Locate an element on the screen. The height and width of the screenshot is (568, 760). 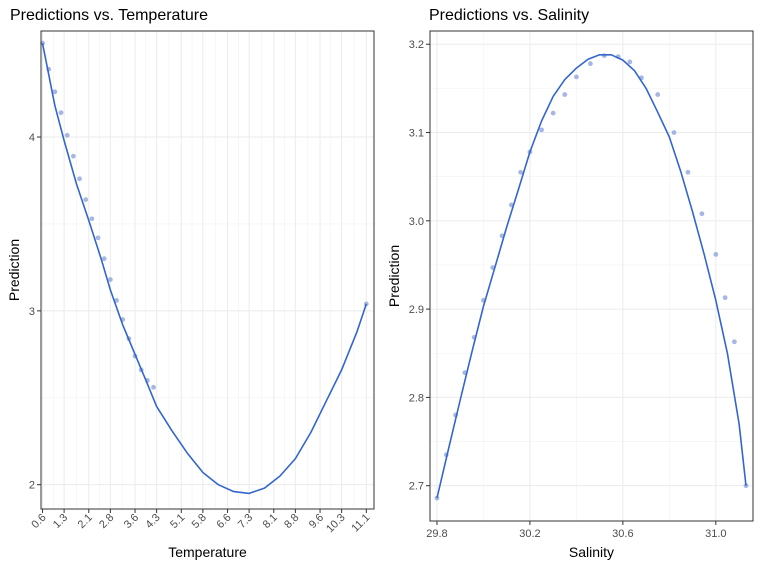
x-tick-label: 8.8 is located at coordinates (291, 521).